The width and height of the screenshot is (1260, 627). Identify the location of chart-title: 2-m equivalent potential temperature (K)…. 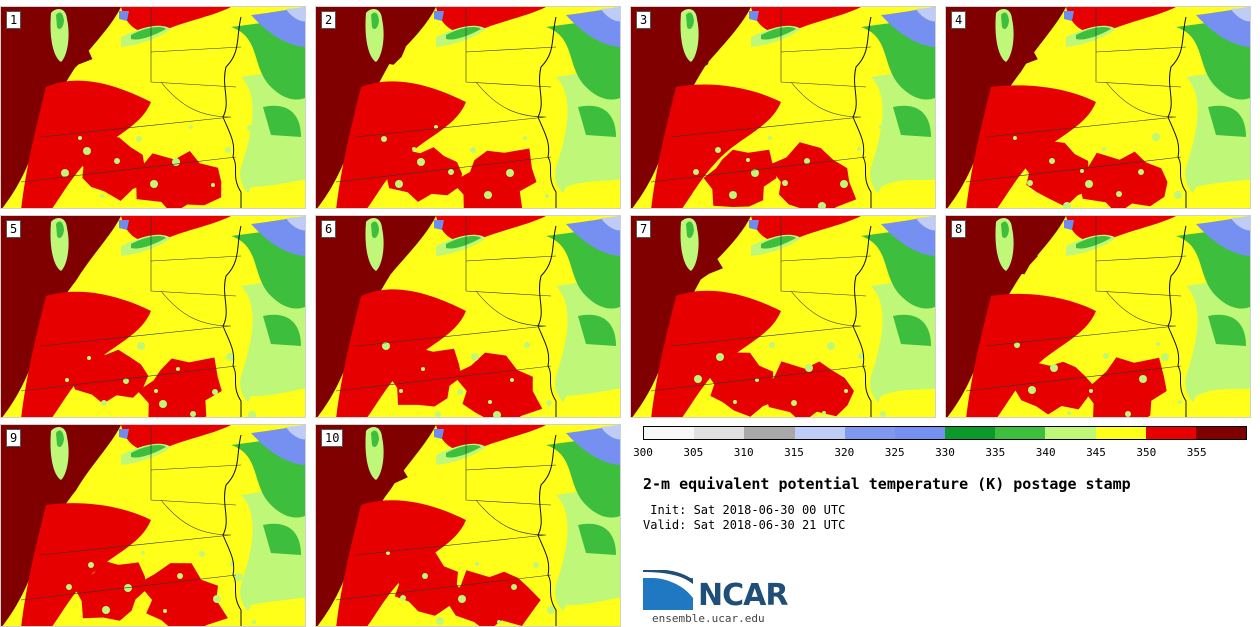
(887, 484).